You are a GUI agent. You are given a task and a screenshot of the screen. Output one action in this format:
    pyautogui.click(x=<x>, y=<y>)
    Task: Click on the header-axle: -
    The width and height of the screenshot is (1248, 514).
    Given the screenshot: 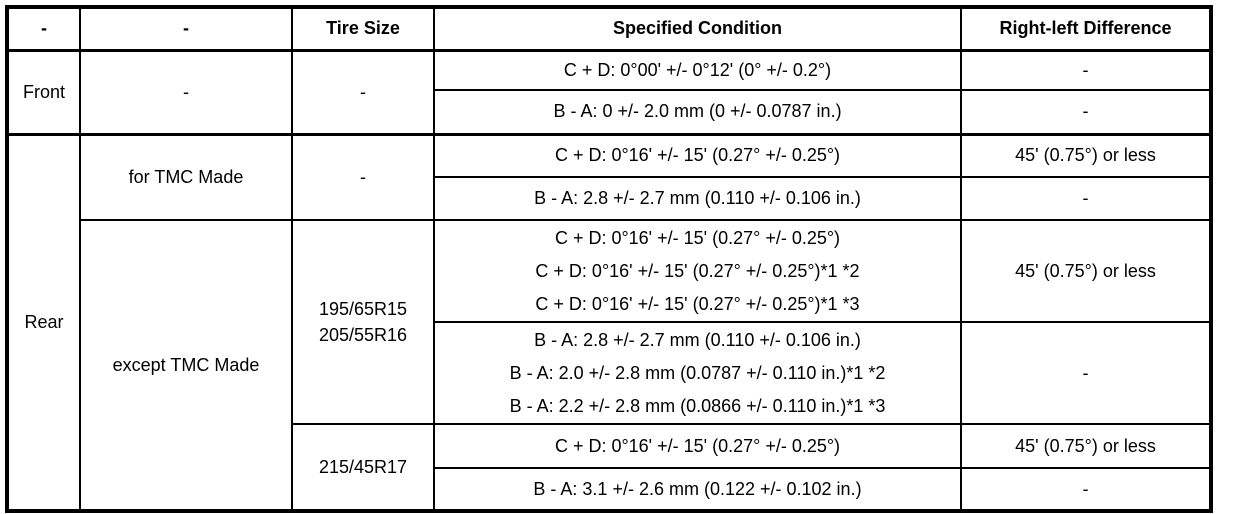 What is the action you would take?
    pyautogui.click(x=43, y=29)
    